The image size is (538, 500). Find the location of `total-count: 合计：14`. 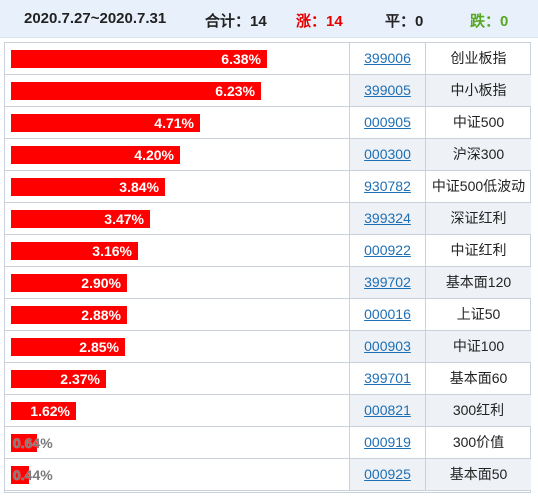

total-count: 合计：14 is located at coordinates (236, 21).